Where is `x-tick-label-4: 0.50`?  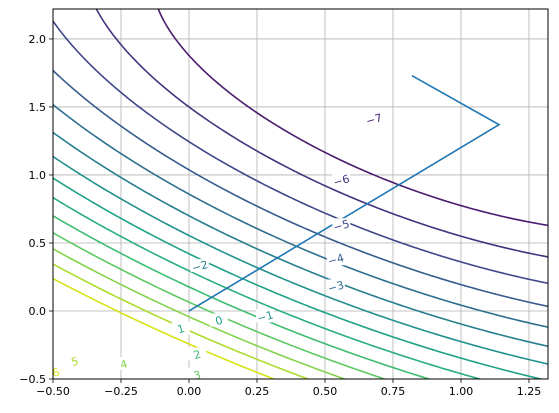
x-tick-label-4: 0.50 is located at coordinates (325, 391).